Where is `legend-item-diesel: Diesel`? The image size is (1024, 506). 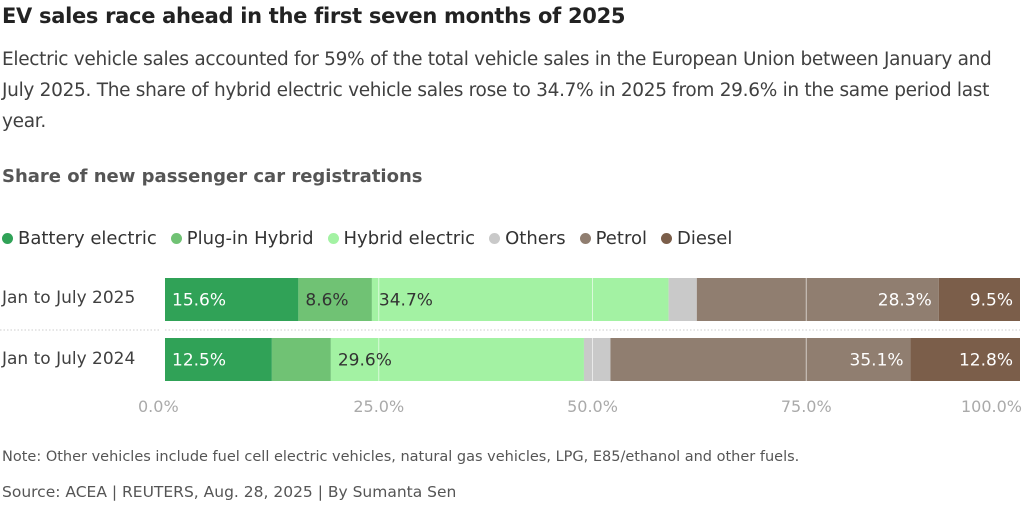
legend-item-diesel: Diesel is located at coordinates (696, 238).